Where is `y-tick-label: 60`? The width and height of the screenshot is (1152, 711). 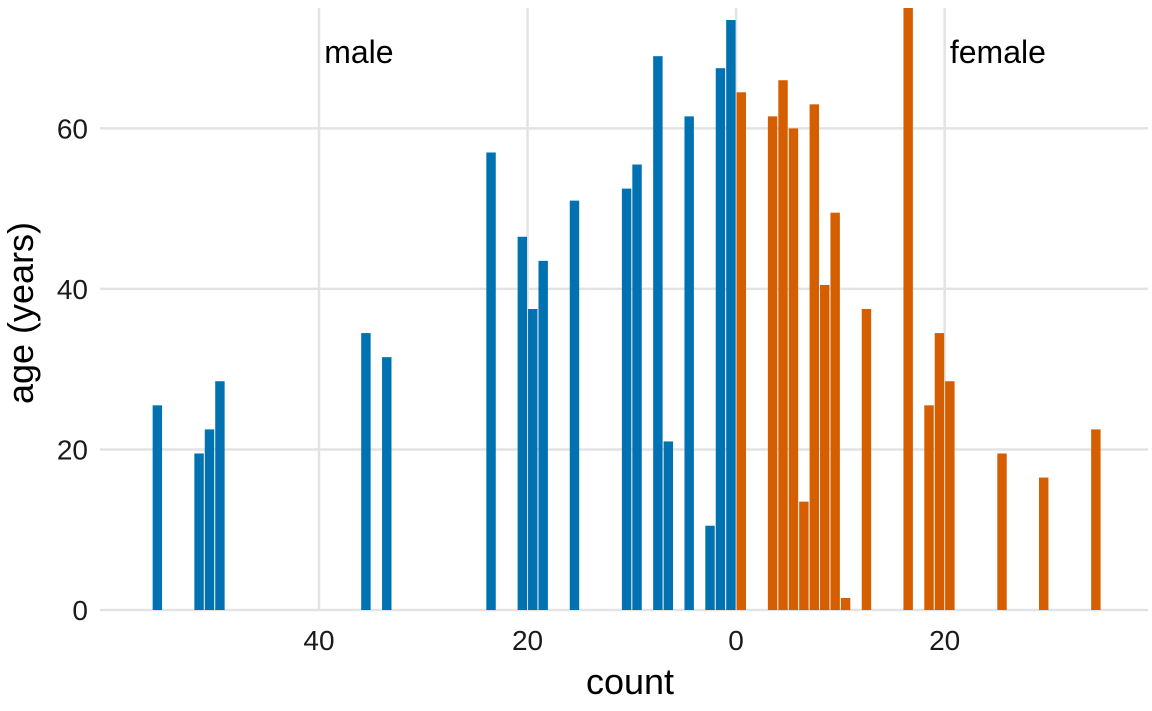
y-tick-label: 60 is located at coordinates (72, 128).